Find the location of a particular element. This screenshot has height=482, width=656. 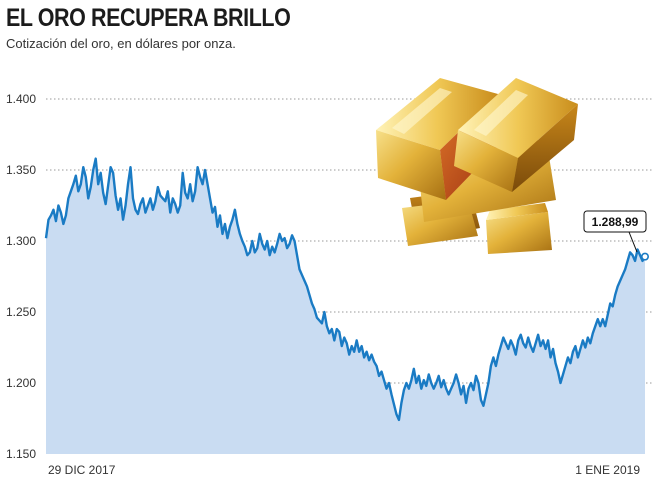

y-tick-label: 1.150 is located at coordinates (21, 454).